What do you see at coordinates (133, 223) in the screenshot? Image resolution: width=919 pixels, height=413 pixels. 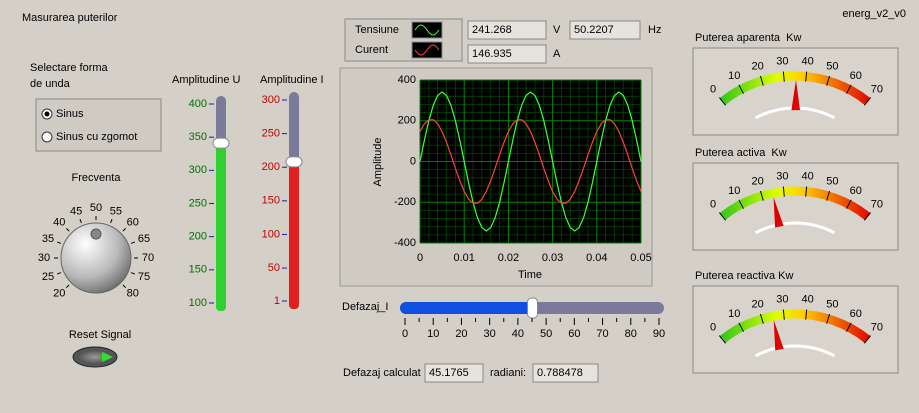 I see `knob-tick-label: 60` at bounding box center [133, 223].